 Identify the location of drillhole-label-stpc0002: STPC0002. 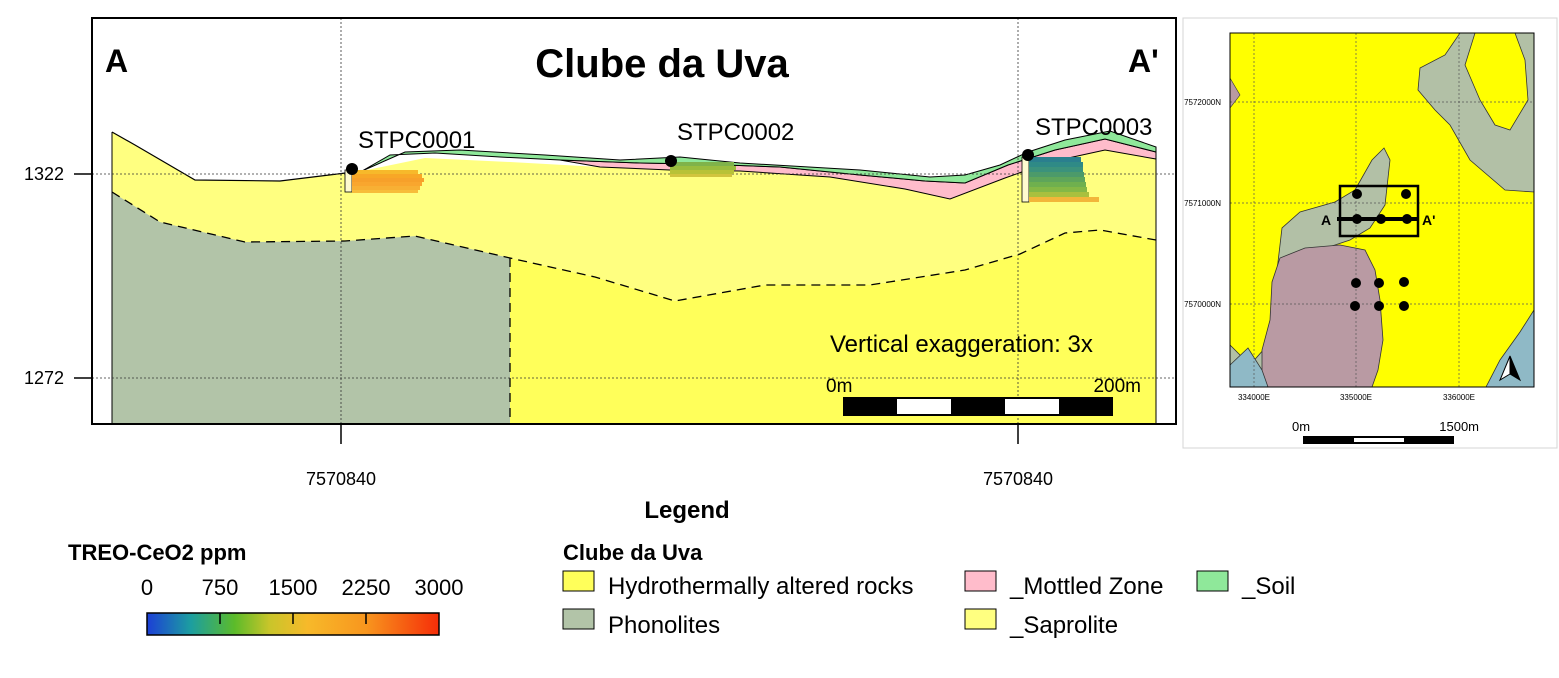
(735, 132).